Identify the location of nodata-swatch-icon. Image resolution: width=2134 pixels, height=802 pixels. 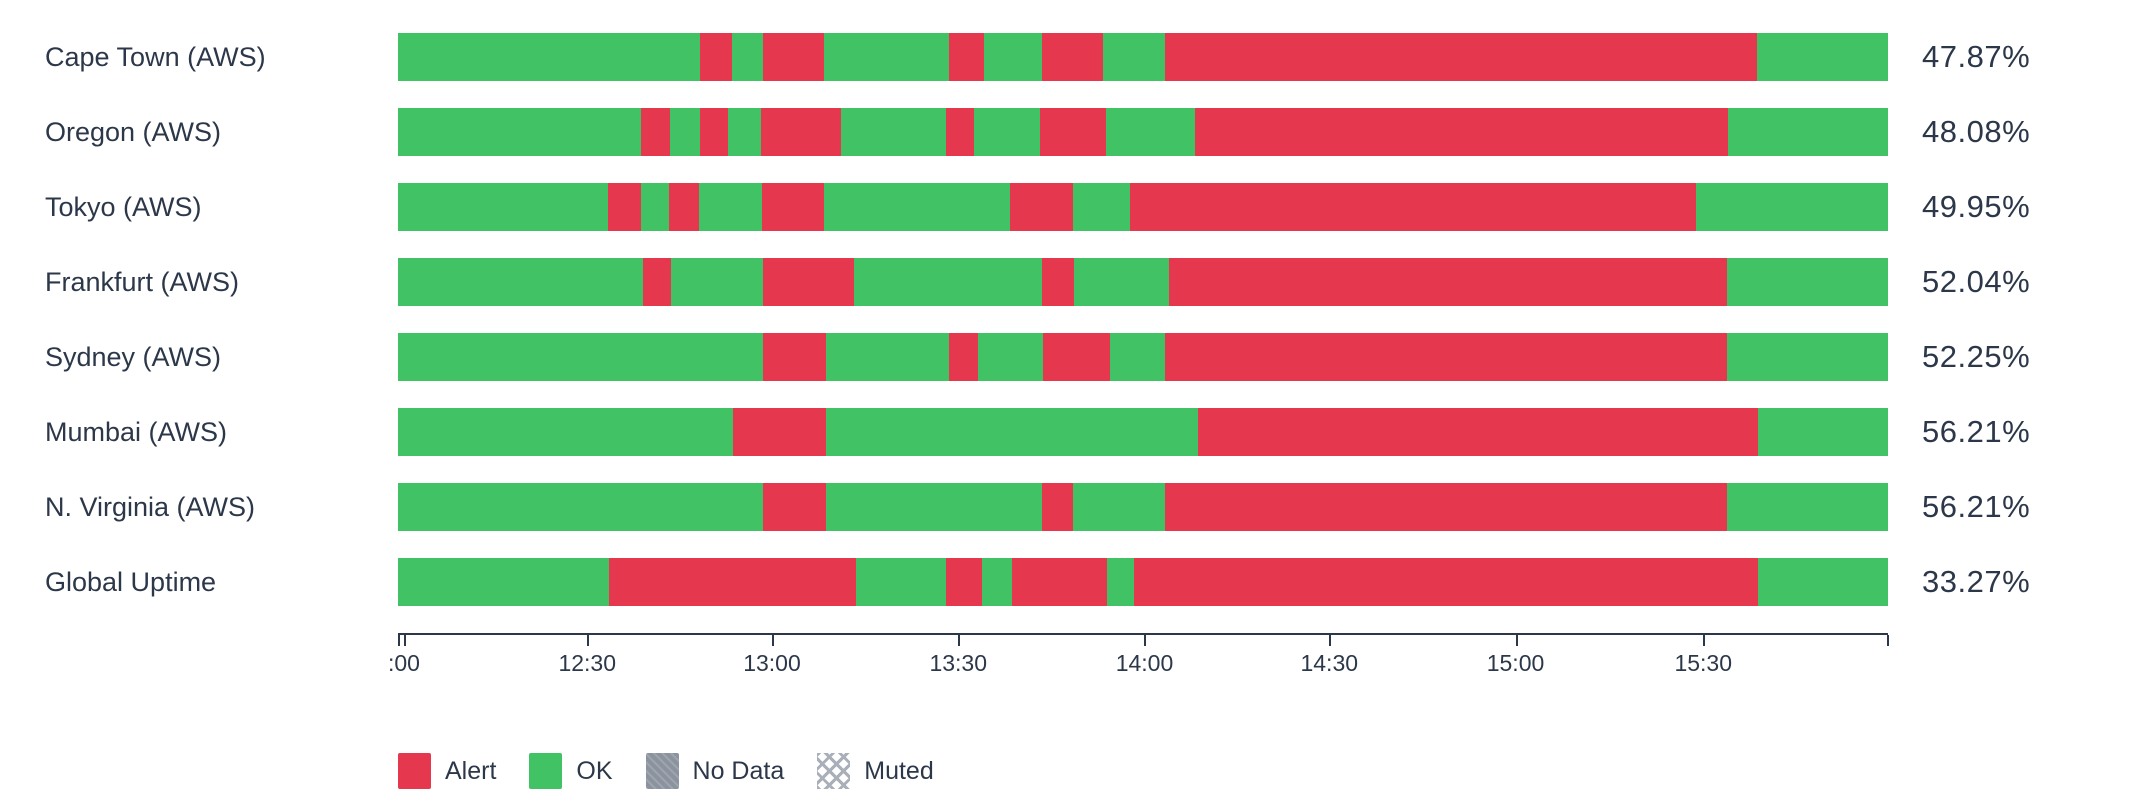
(662, 771).